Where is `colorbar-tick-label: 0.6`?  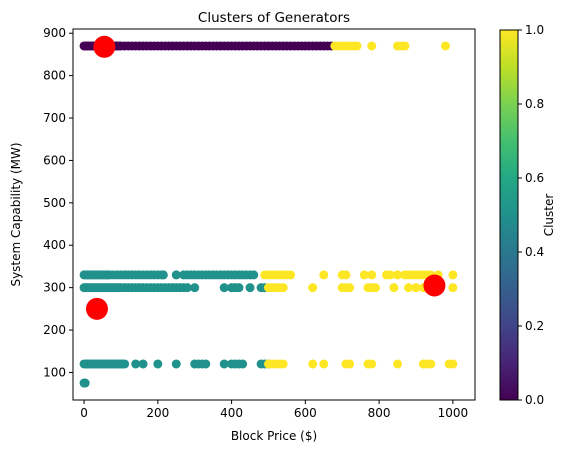
colorbar-tick-label: 0.6 is located at coordinates (534, 178).